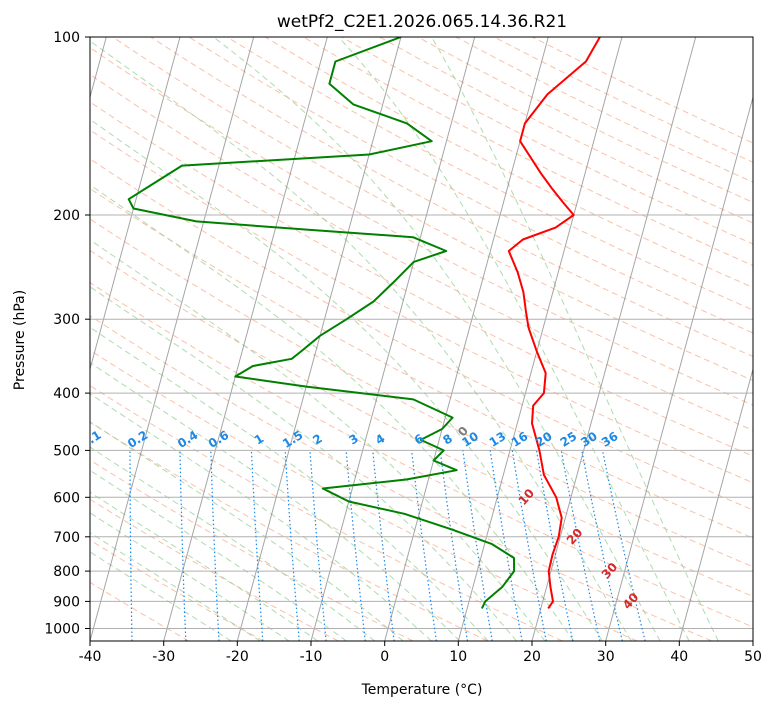 The height and width of the screenshot is (708, 775). I want to click on x-tick-label: 30, so click(606, 657).